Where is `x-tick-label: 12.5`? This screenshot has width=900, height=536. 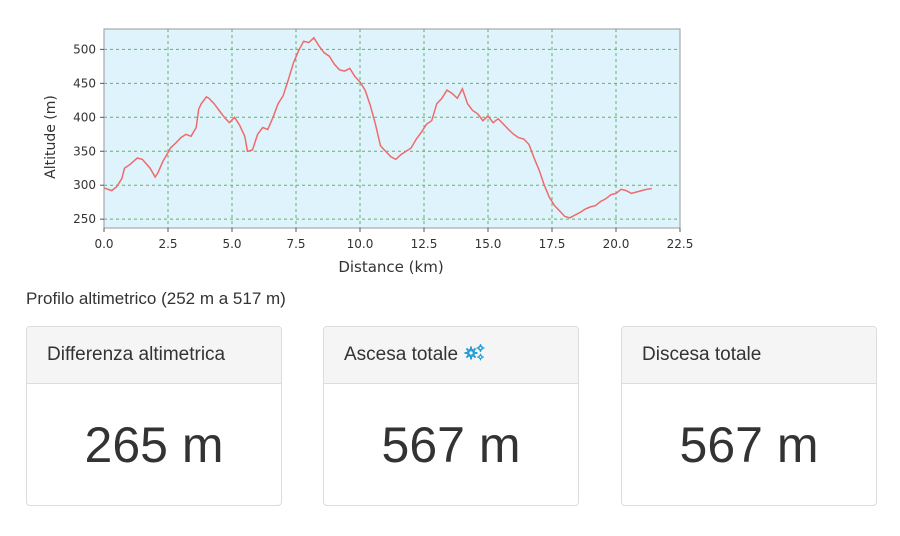
x-tick-label: 12.5 is located at coordinates (424, 244).